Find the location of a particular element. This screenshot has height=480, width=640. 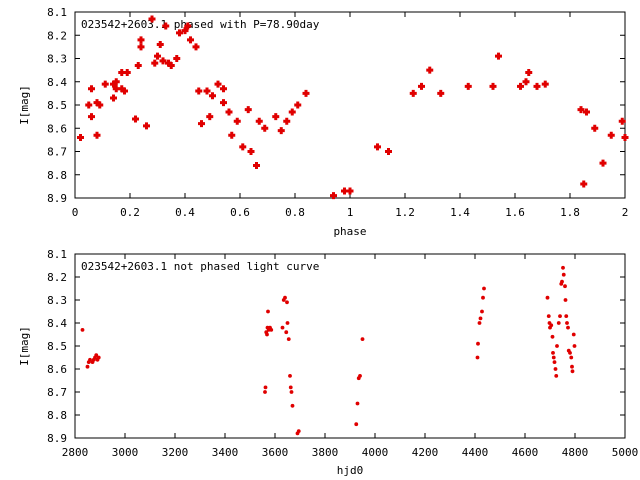

y-tick-label: 8.5 is located at coordinates (57, 346).